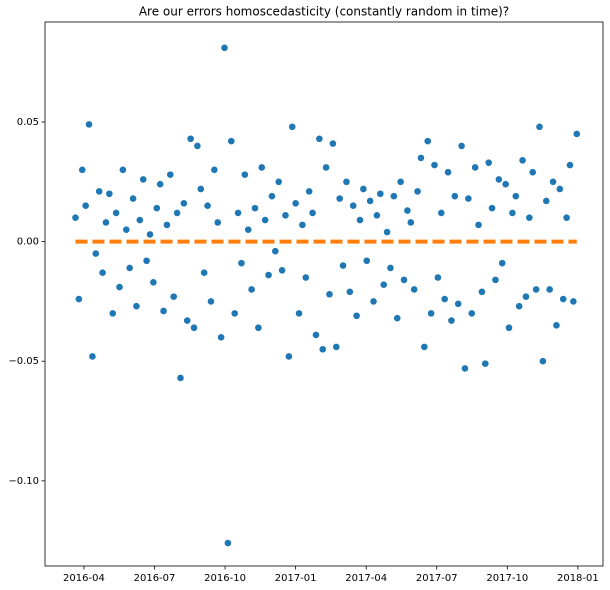 This screenshot has width=610, height=590. Describe the element at coordinates (296, 578) in the screenshot. I see `x-tick-label: 2017-01` at that location.